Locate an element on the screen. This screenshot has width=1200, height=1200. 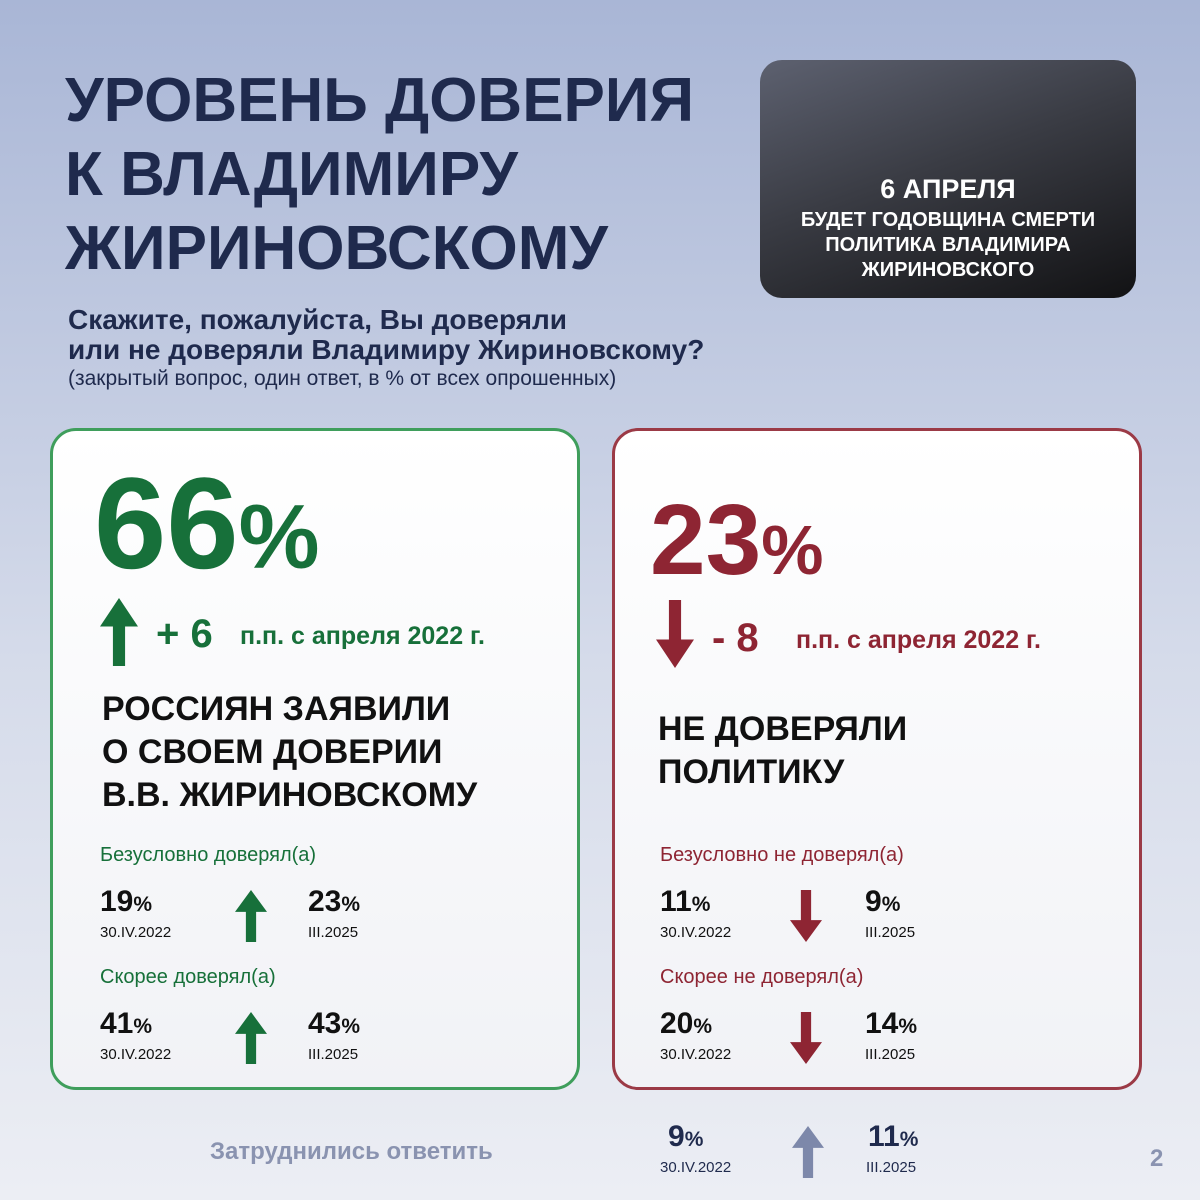
footer-label: Затруднились ответить is located at coordinates (351, 1151).